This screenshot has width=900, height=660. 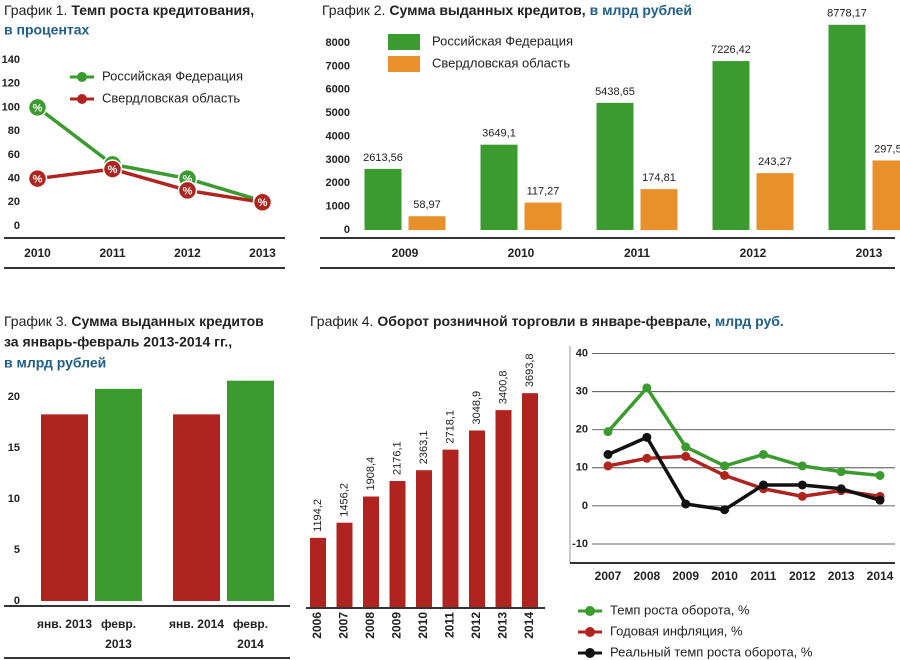 I want to click on y-tick-label: 140, so click(x=11, y=60).